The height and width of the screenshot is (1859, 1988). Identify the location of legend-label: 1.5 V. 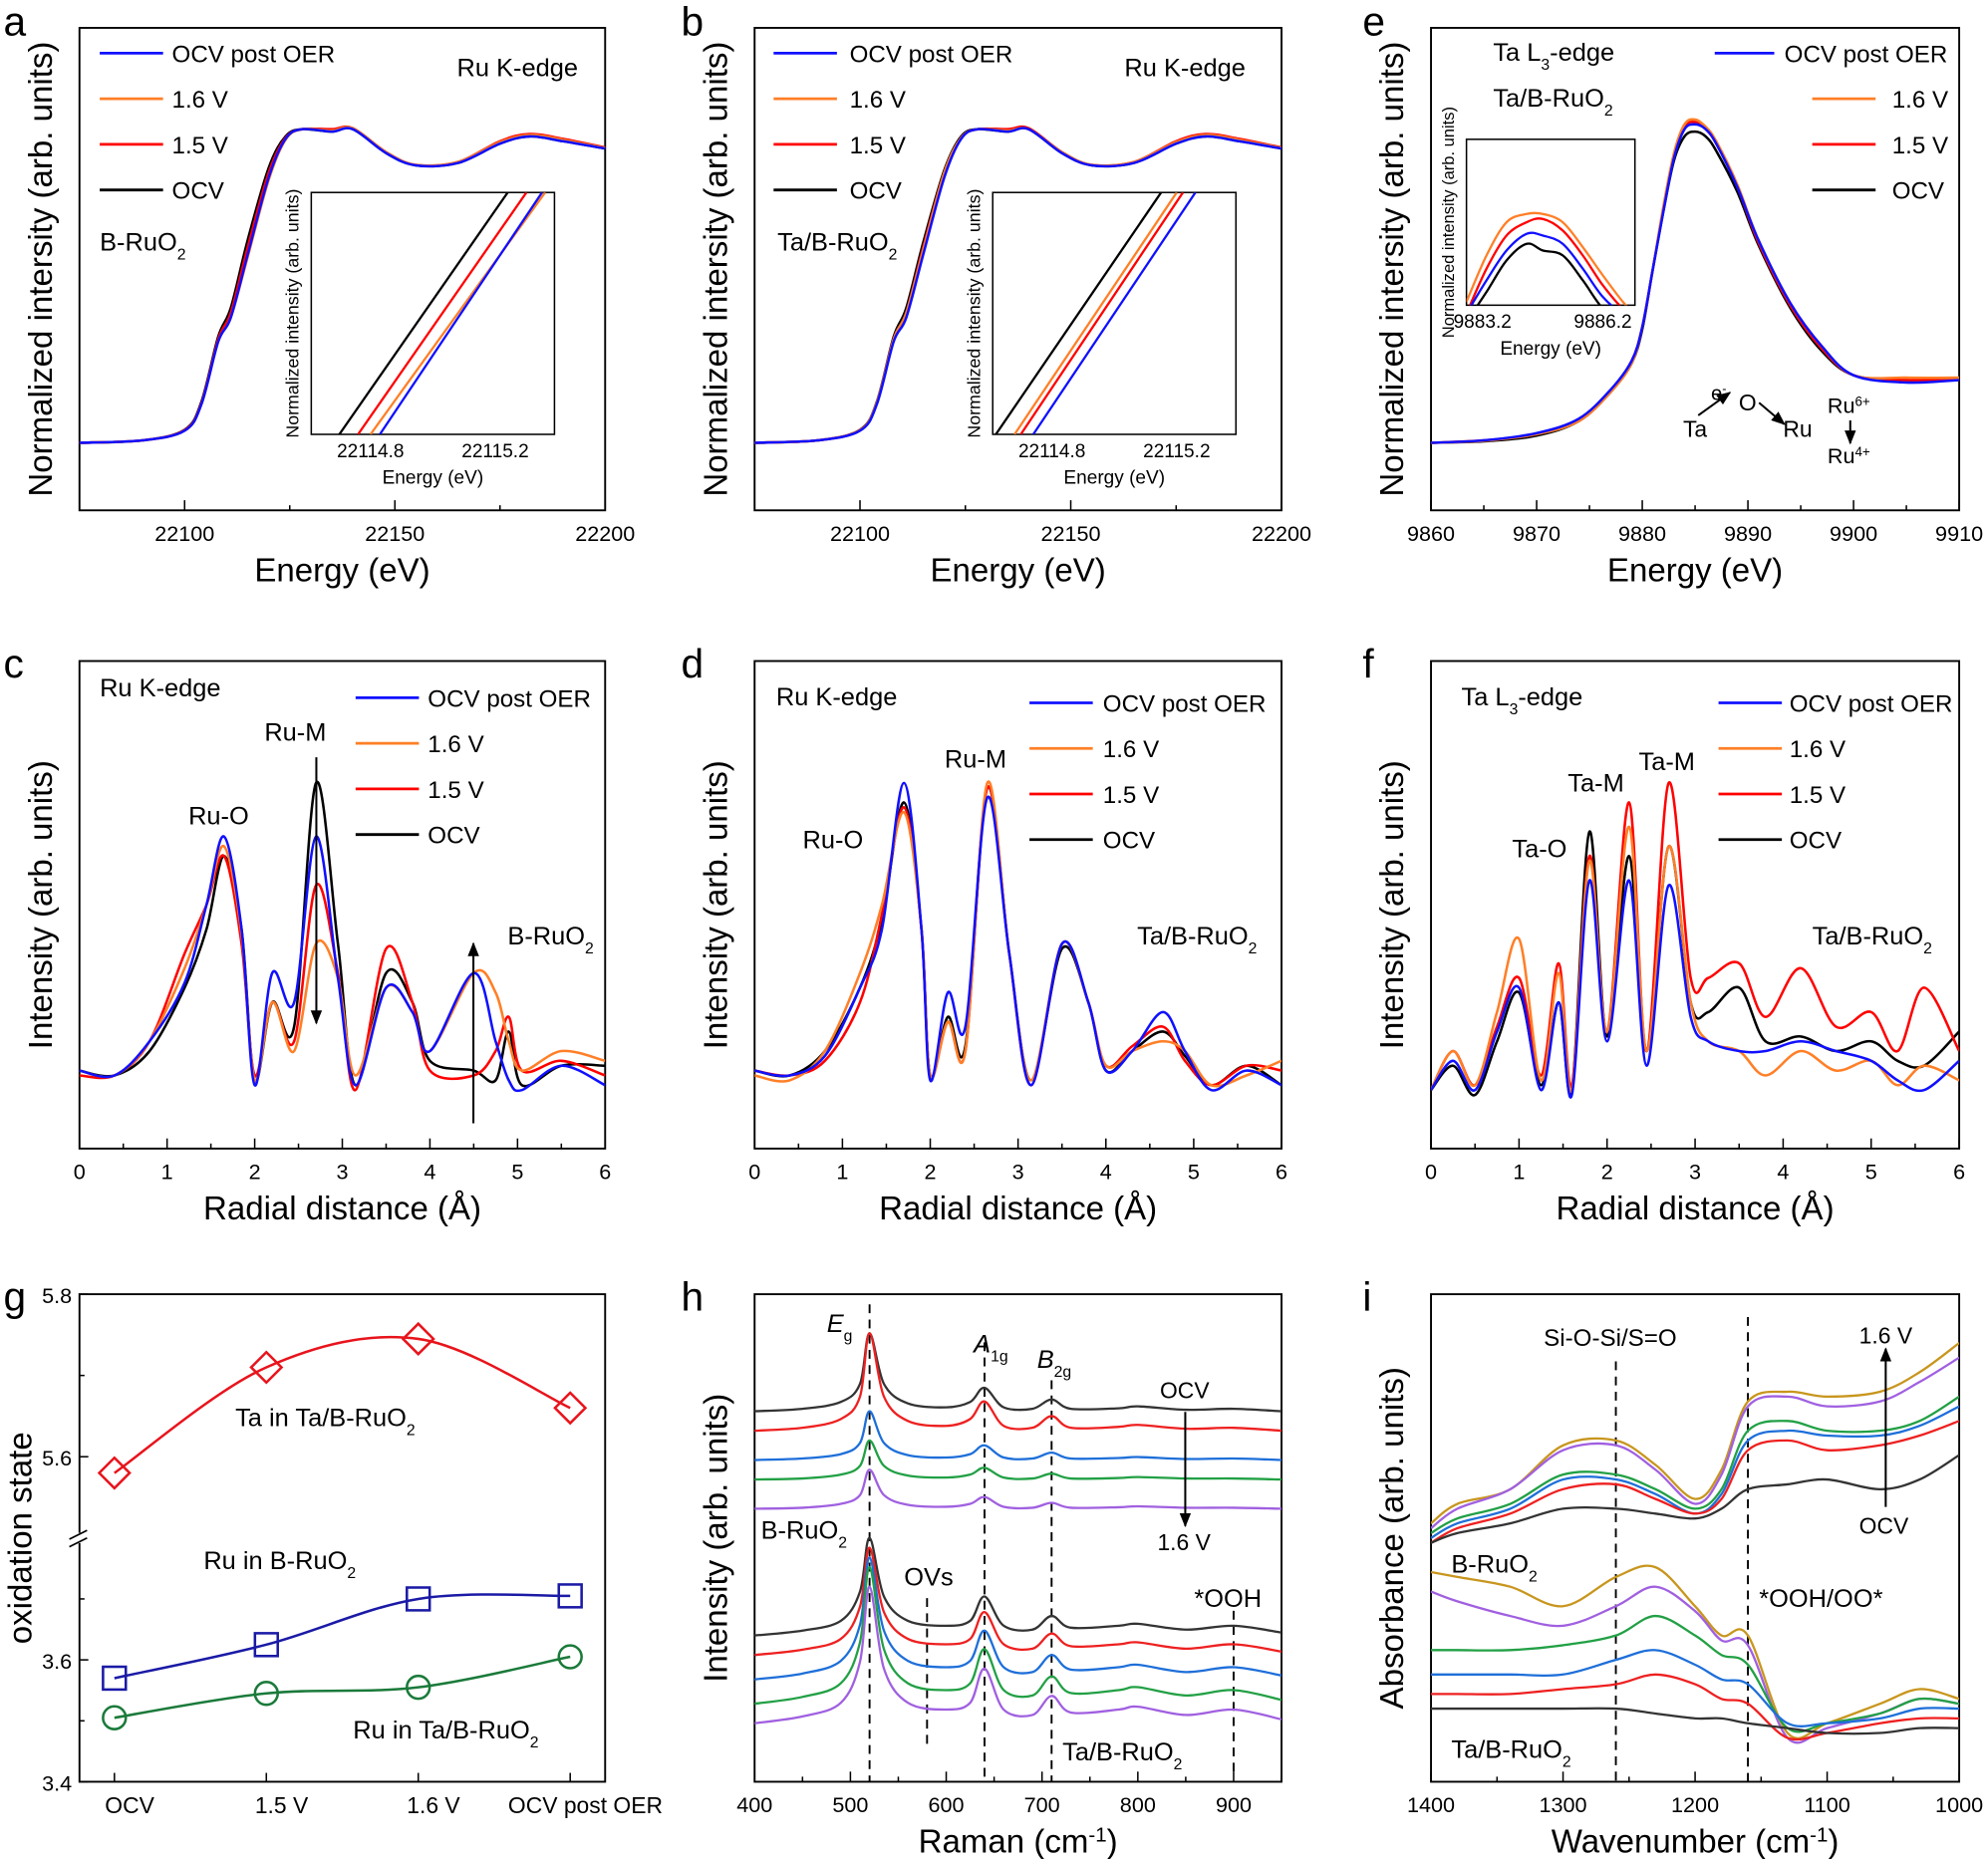
(455, 790).